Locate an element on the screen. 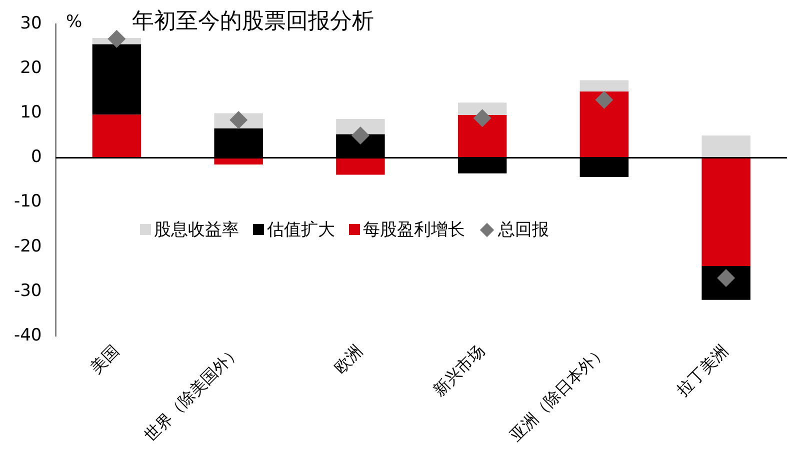 The height and width of the screenshot is (452, 797). y-tick-label: -10 is located at coordinates (28, 202).